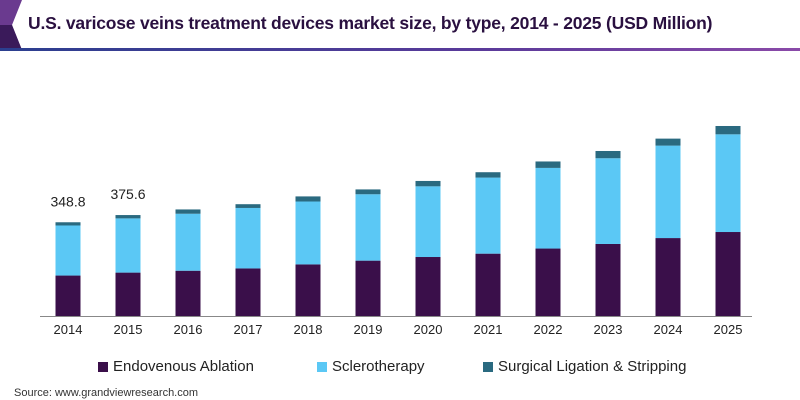 The height and width of the screenshot is (400, 800). Describe the element at coordinates (378, 366) in the screenshot. I see `legend-label: Sclerotherapy` at that location.